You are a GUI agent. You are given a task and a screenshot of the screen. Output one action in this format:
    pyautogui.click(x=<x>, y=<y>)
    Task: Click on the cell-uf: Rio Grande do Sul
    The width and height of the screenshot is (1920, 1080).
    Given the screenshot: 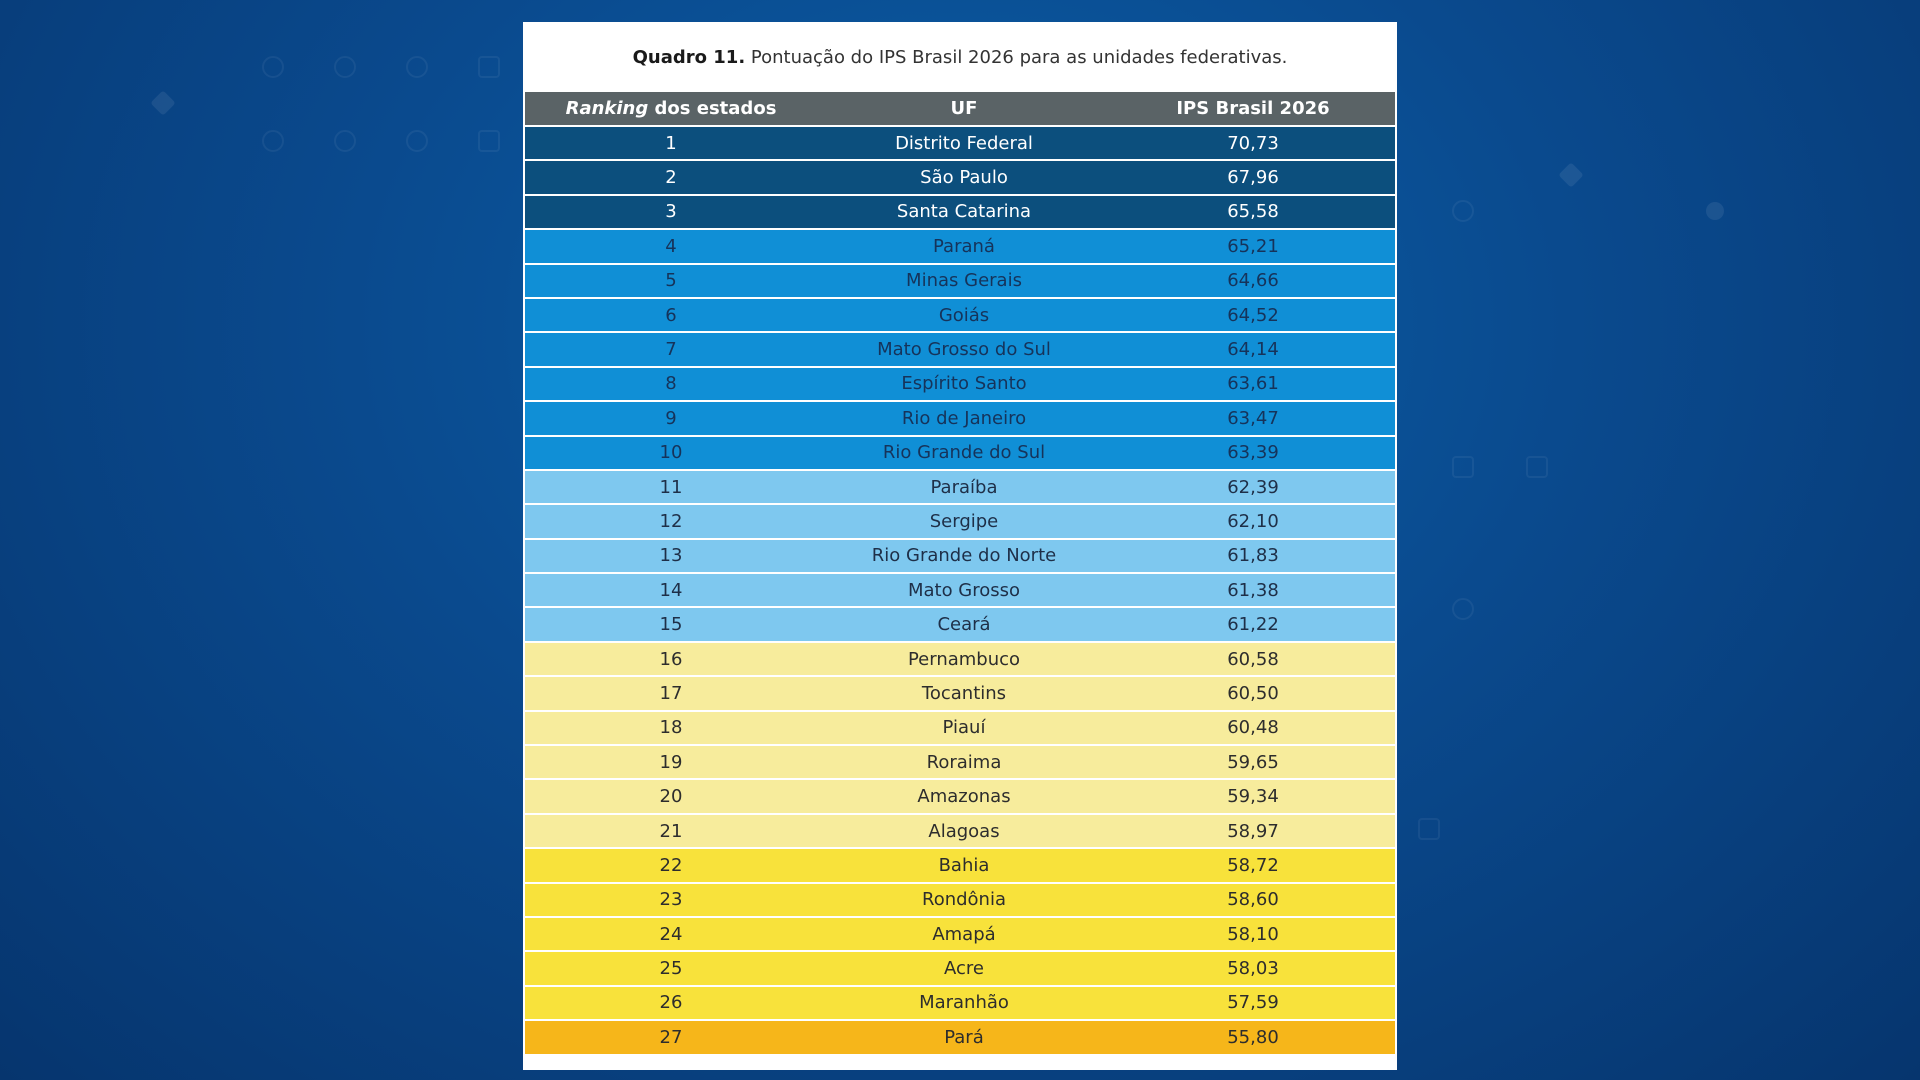 What is the action you would take?
    pyautogui.click(x=964, y=453)
    